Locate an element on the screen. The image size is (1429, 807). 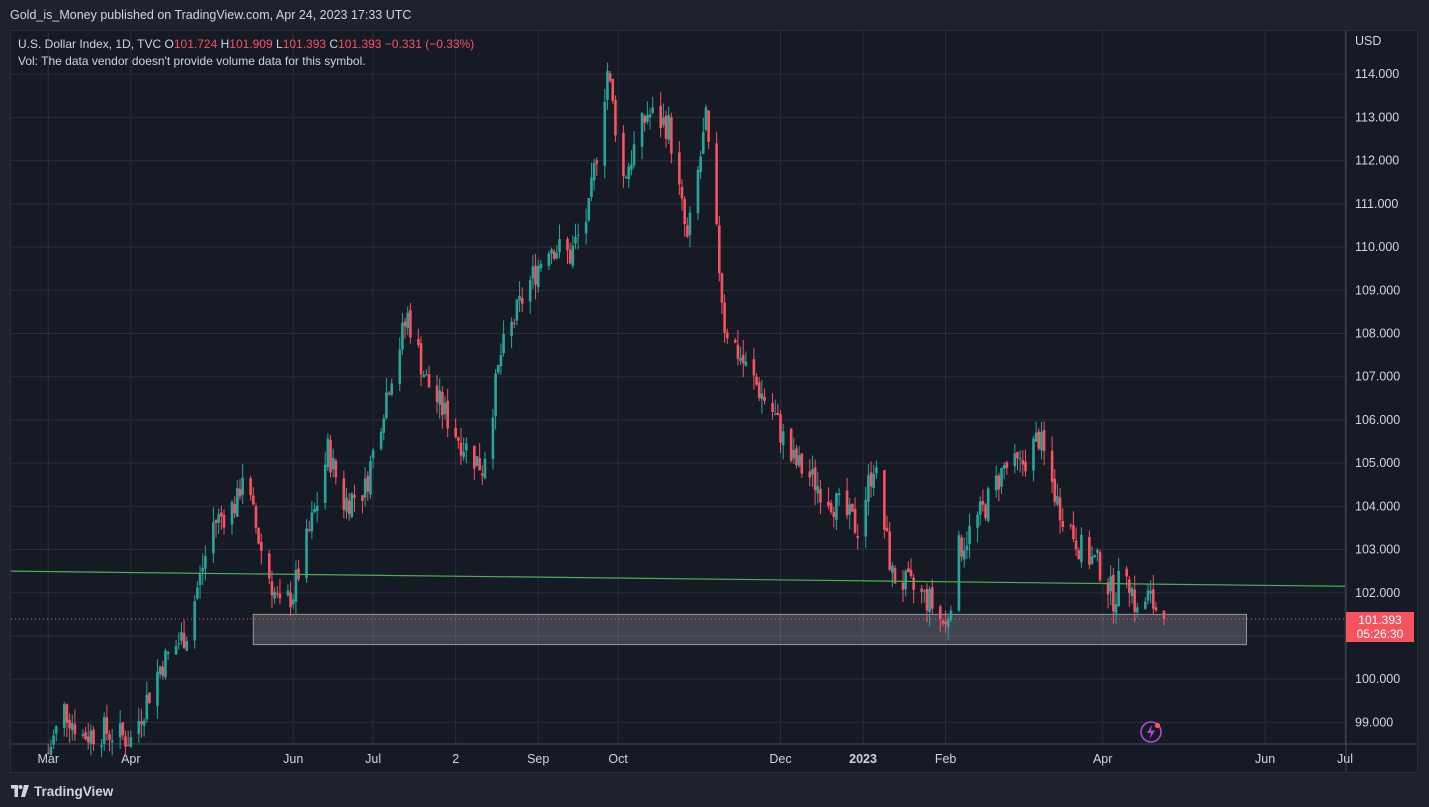
x-tick-label: Apr is located at coordinates (130, 759).